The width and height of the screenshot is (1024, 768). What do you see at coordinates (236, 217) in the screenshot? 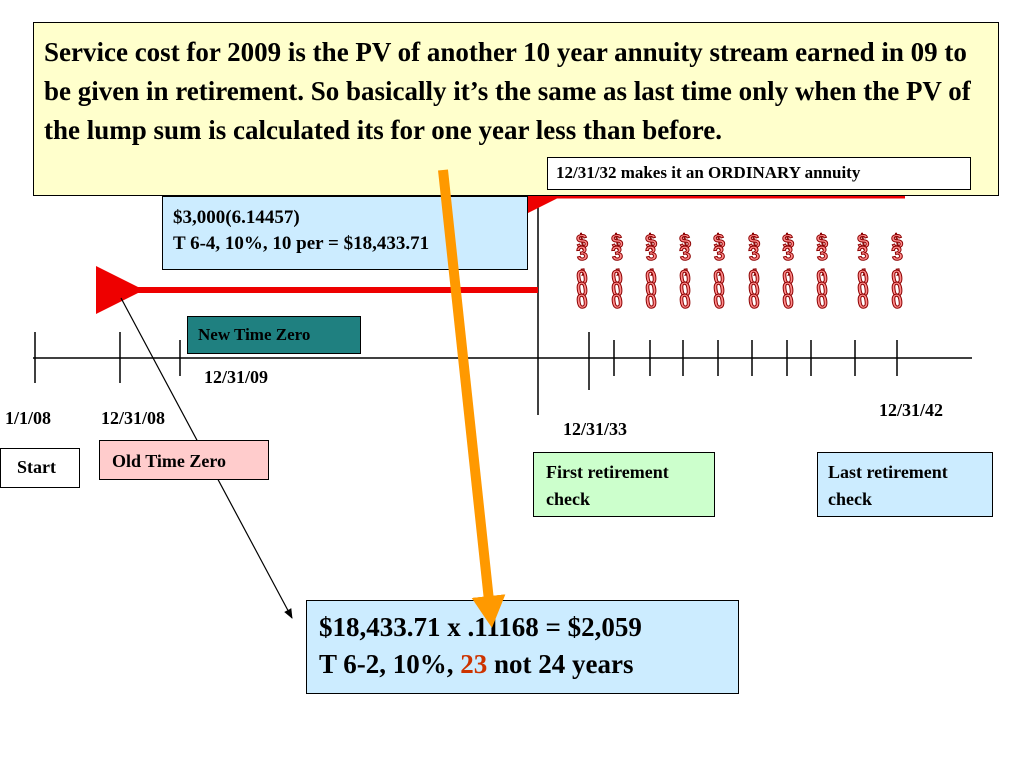
I see `annuity-calc-line1: $3,000(6.14457)` at bounding box center [236, 217].